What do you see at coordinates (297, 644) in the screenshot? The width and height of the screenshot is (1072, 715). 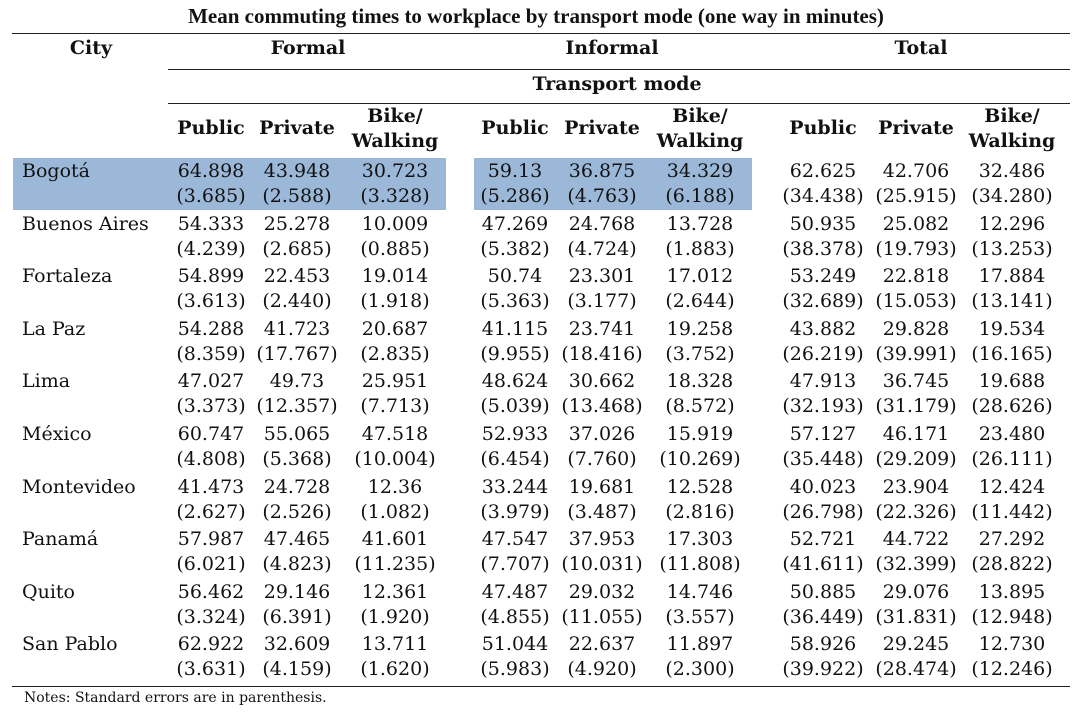 I see `mean-value: 32.609` at bounding box center [297, 644].